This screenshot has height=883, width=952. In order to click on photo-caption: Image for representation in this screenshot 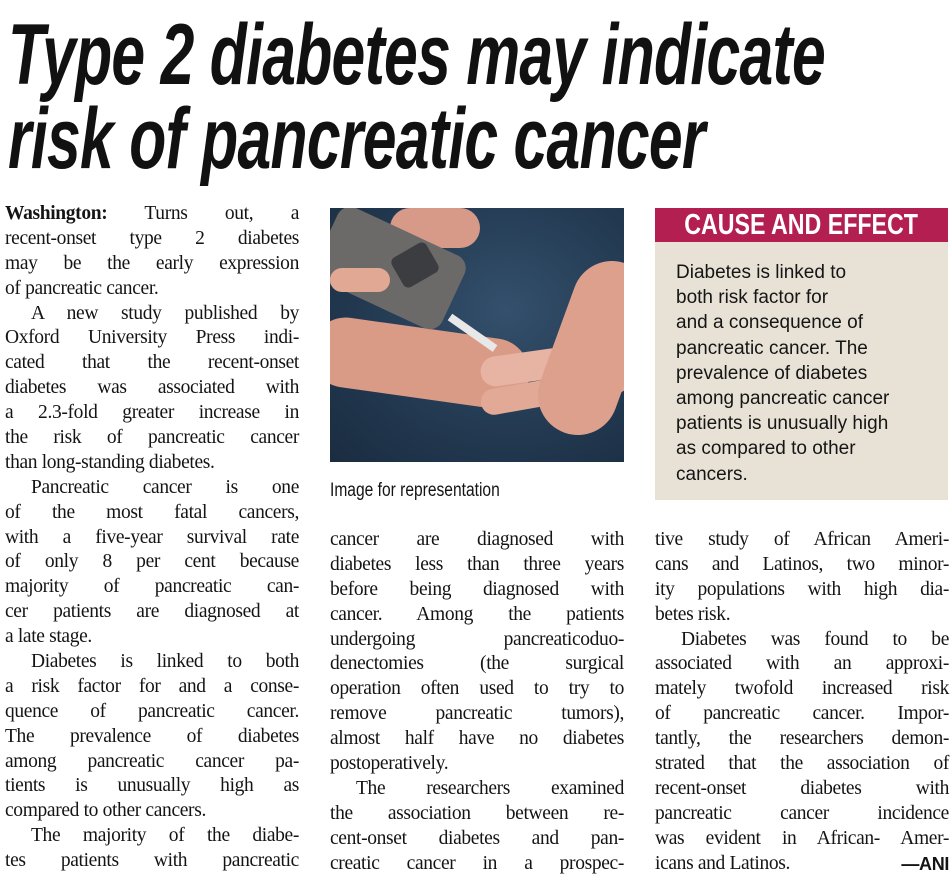, I will do `click(415, 490)`.